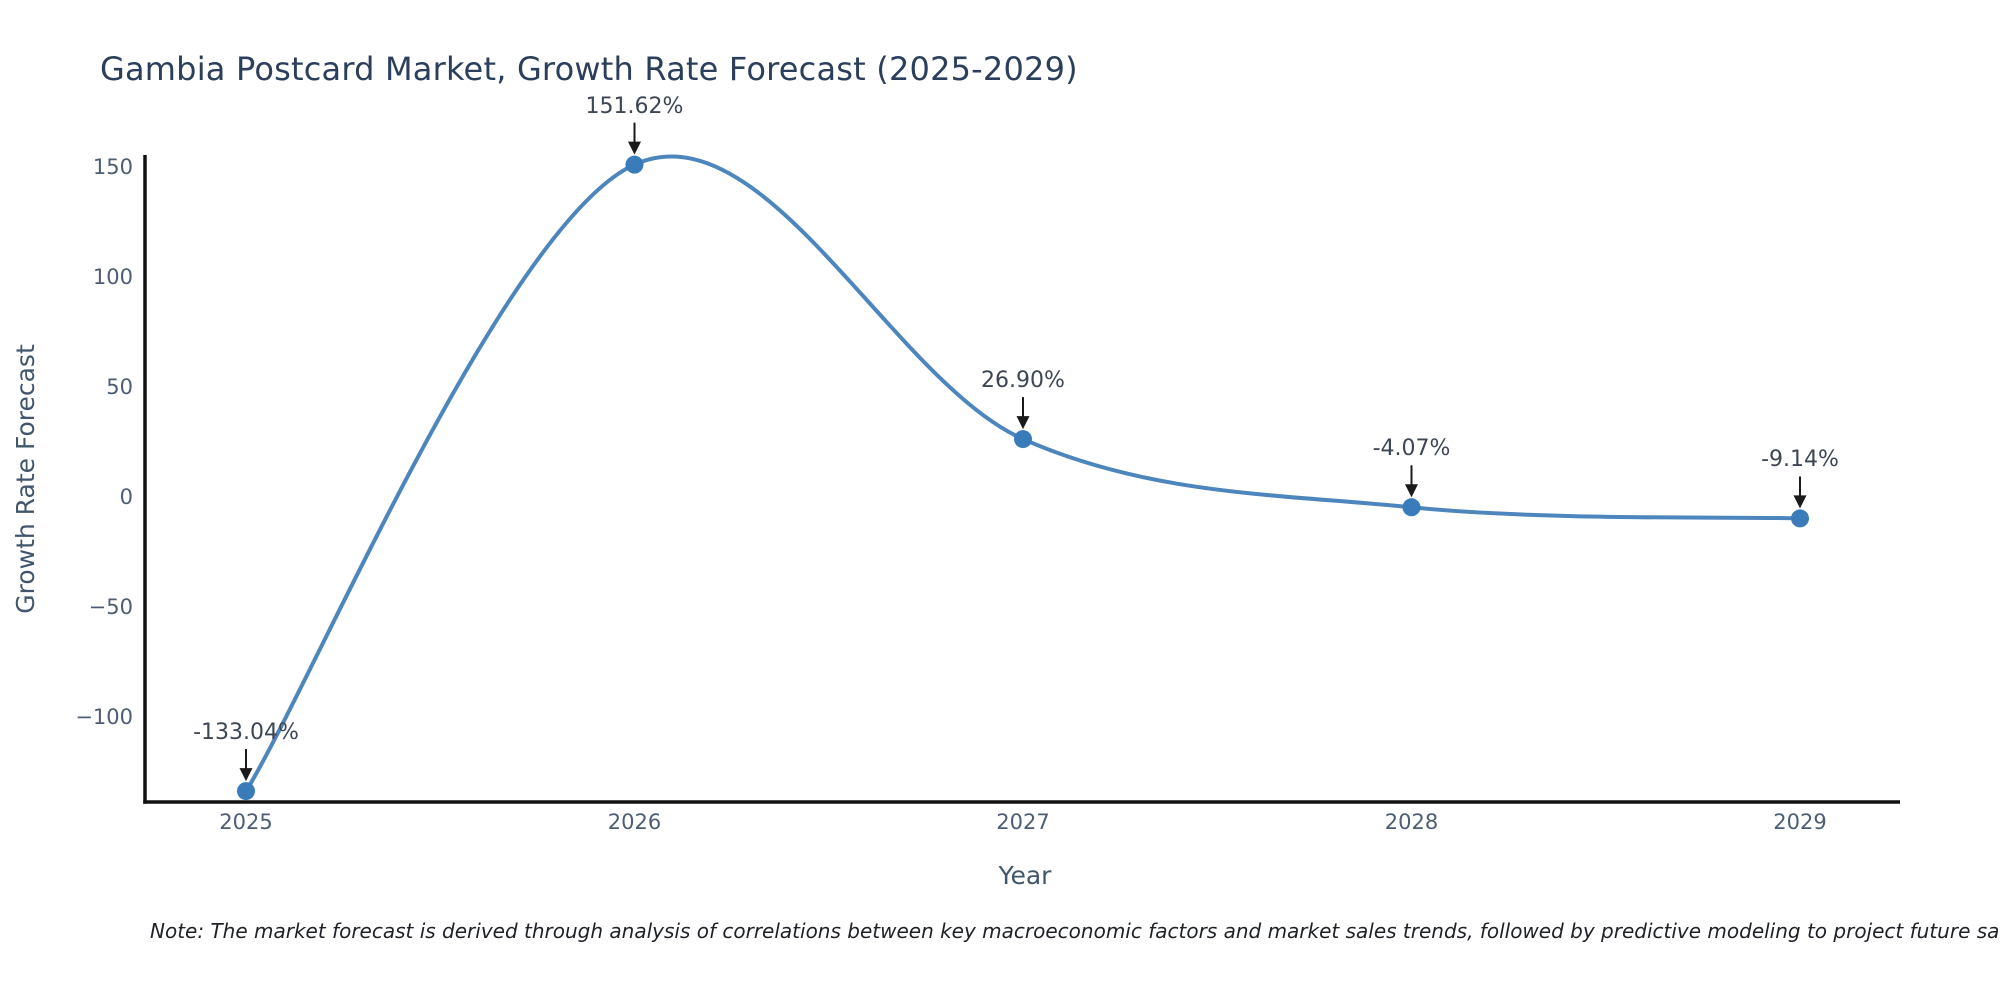 This screenshot has height=1000, width=2000. I want to click on y-tick-label: 100, so click(112, 277).